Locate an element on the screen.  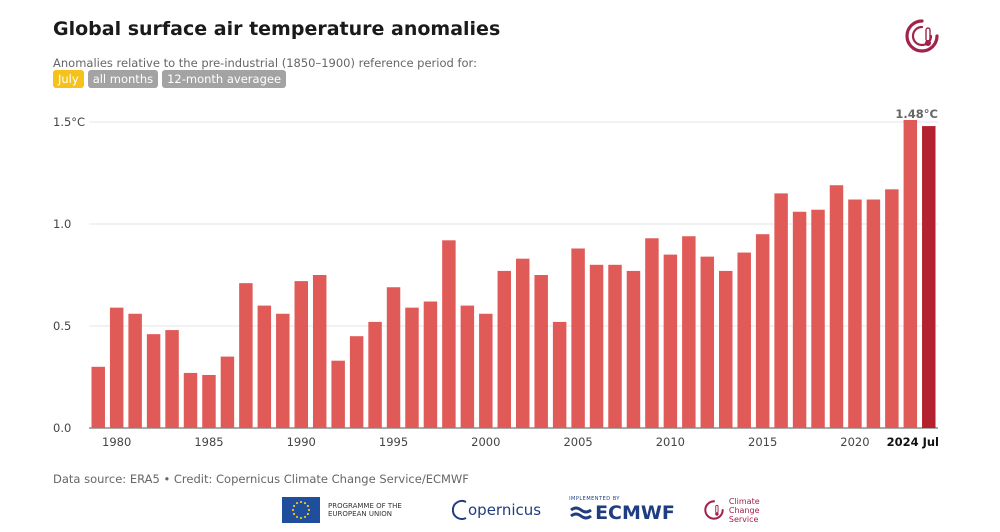
copernicus-logo: opernicus is located at coordinates (496, 510).